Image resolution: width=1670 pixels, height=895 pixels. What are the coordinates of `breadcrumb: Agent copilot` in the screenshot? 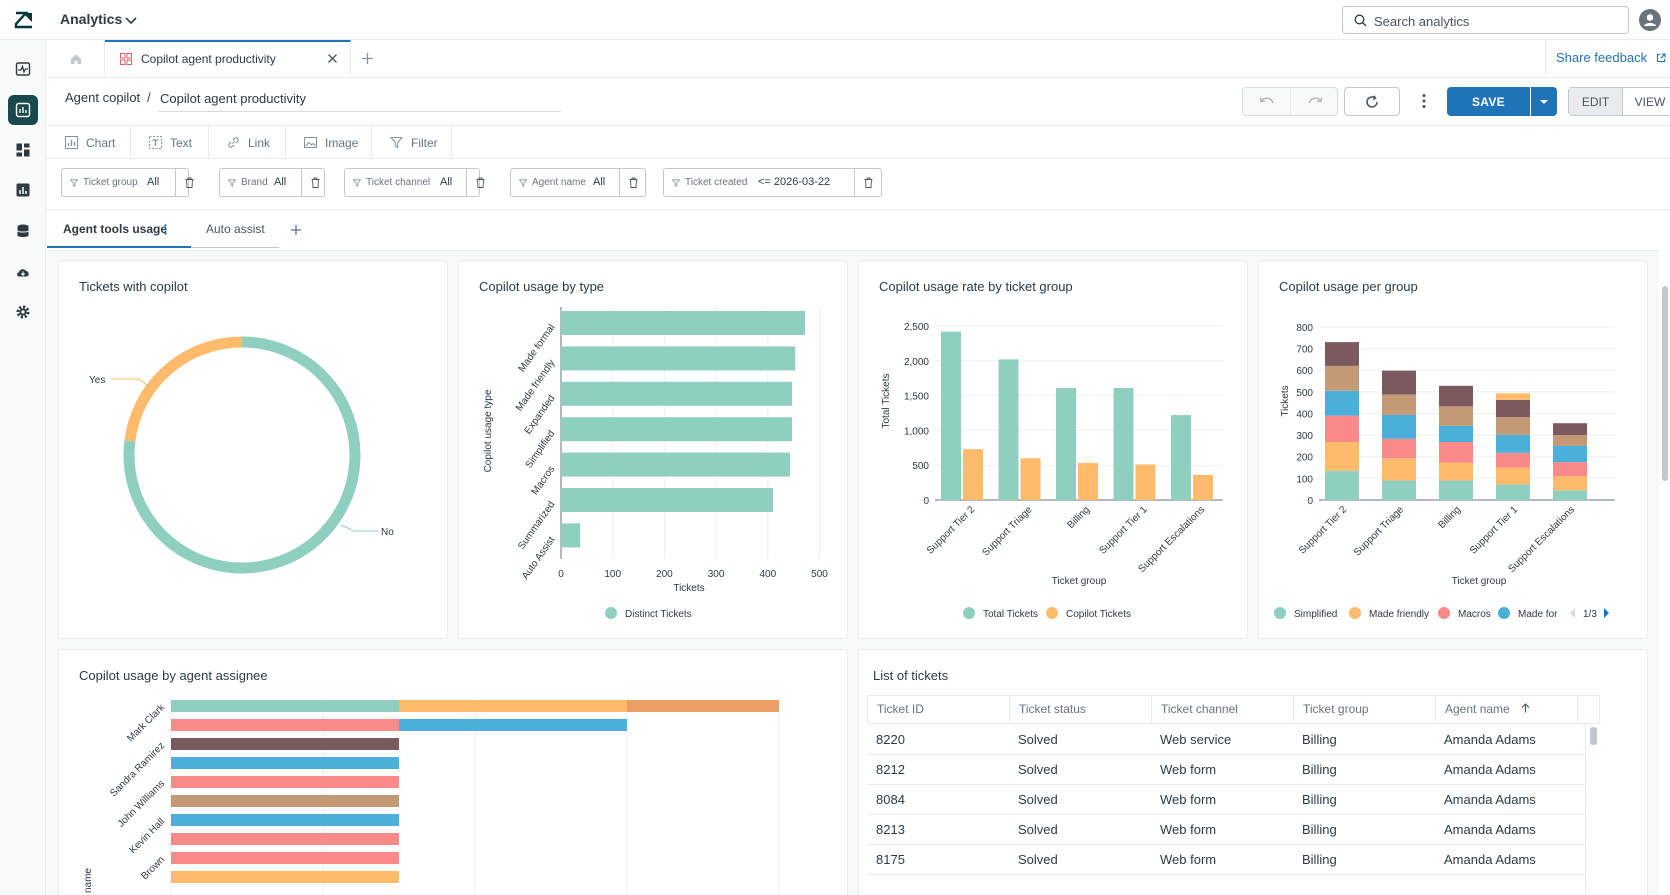 It's located at (103, 97).